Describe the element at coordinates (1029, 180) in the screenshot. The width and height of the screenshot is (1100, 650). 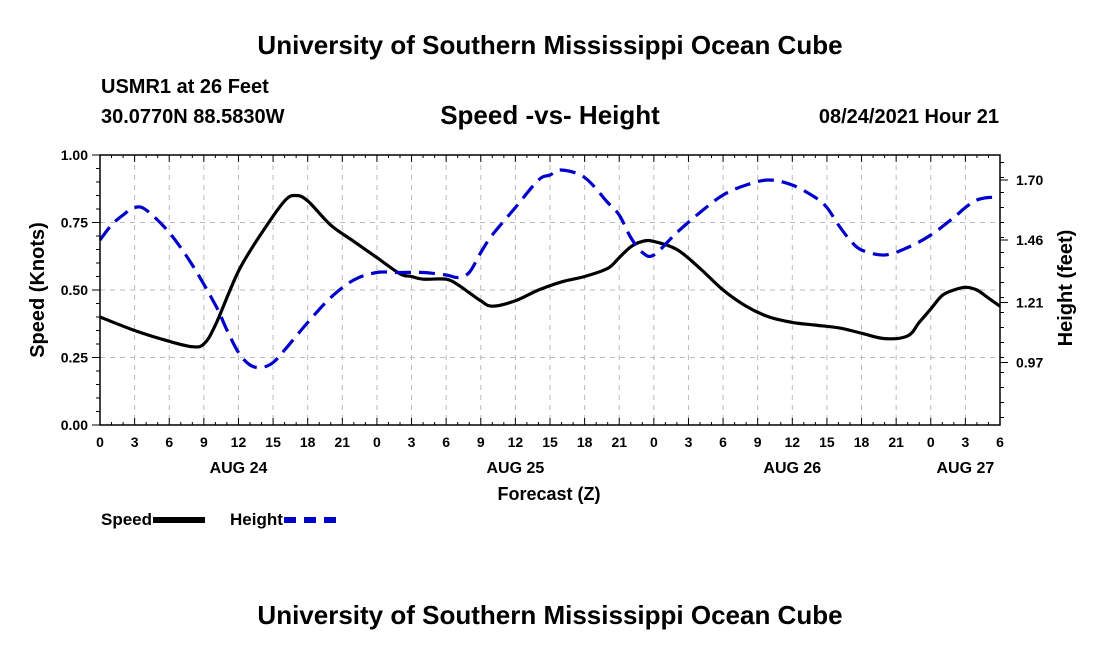
I see `y-right-tick-label: 1.70` at that location.